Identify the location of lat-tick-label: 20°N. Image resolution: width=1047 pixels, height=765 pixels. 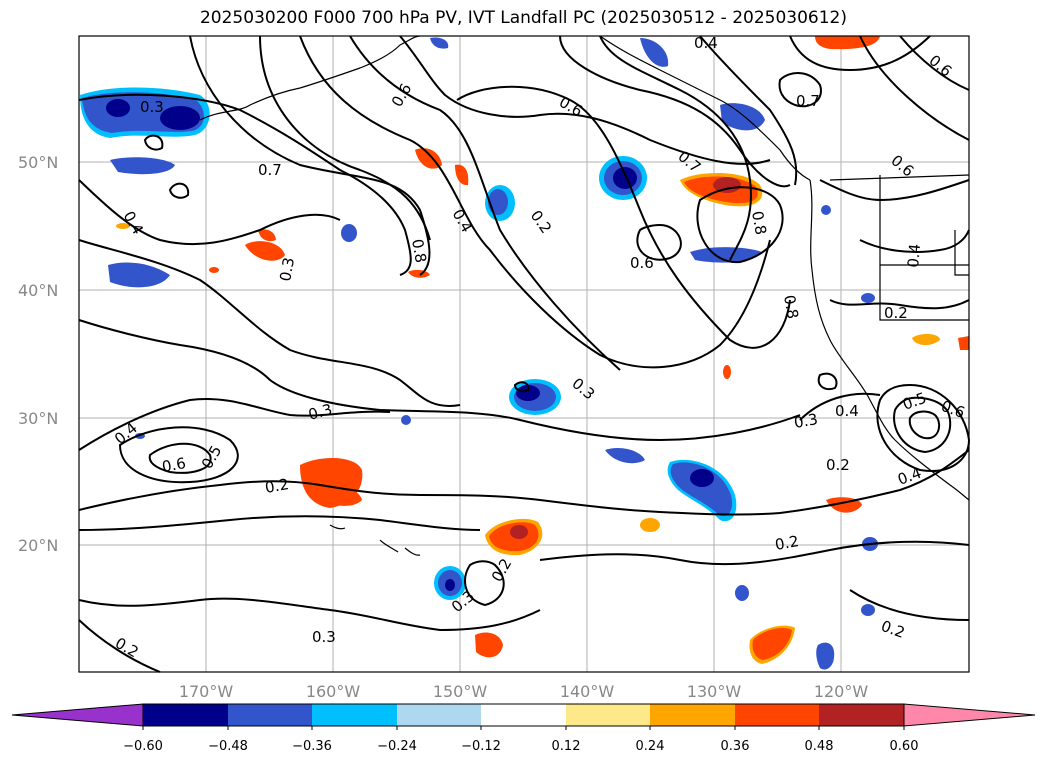
(38, 545).